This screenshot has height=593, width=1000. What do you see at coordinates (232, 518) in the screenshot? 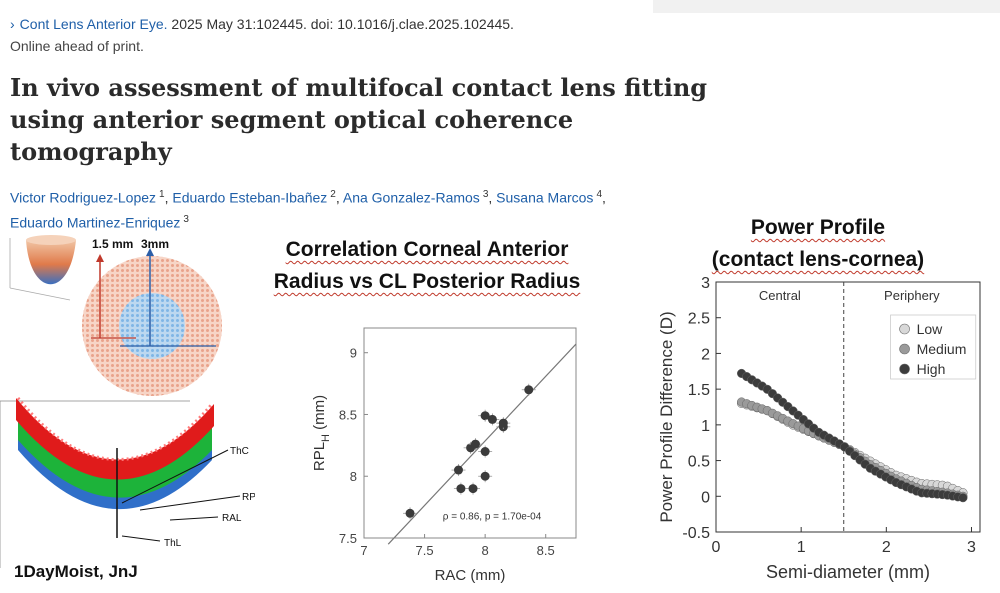
I see `layer-label-ral: RAL` at bounding box center [232, 518].